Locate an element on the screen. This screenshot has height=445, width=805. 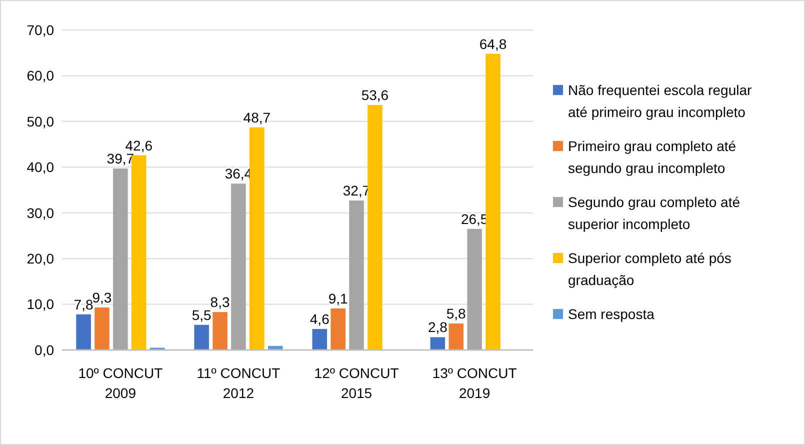
x-tick-label: 13º CONCUT 2019 is located at coordinates (475, 383).